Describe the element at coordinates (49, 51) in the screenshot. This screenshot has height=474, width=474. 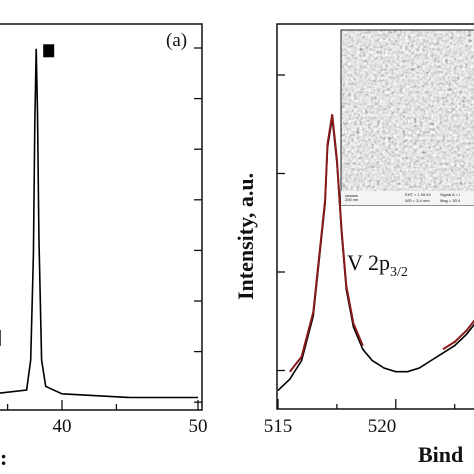
I see `square-marker-icon` at that location.